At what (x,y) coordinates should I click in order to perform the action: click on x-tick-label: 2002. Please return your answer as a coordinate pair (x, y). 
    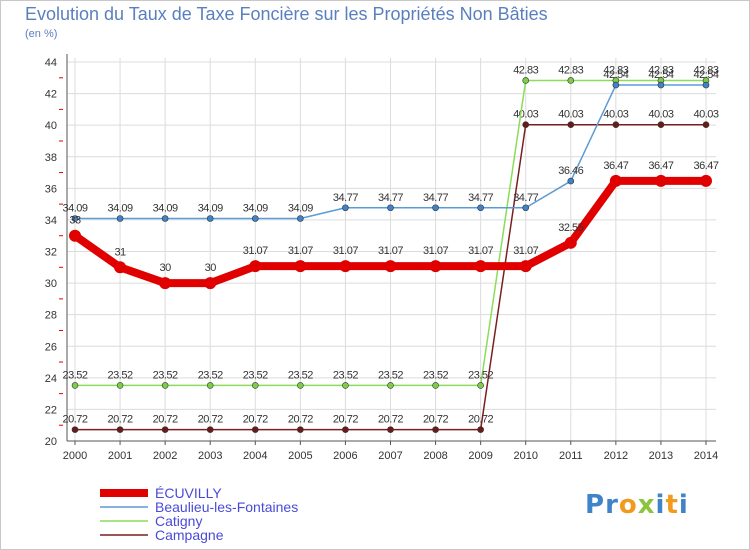
    Looking at the image, I should click on (165, 456).